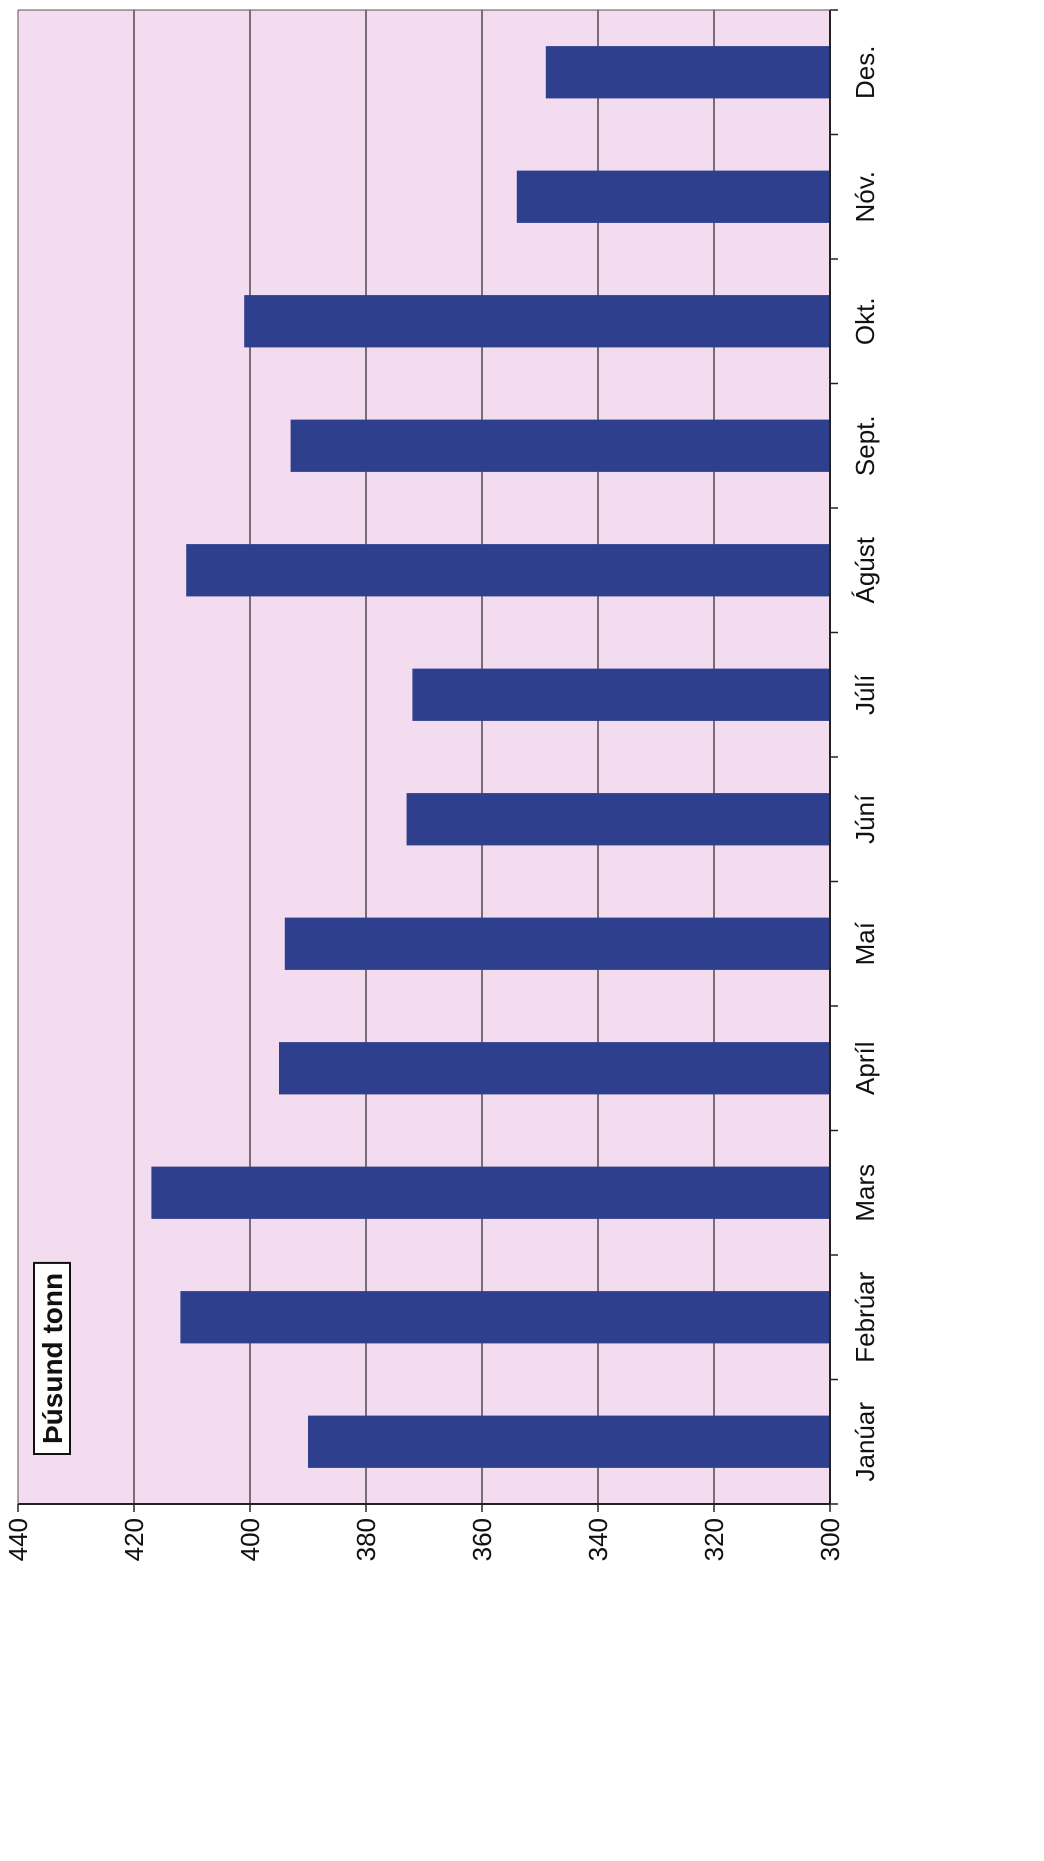  I want to click on category-tick-label: Maí, so click(865, 943).